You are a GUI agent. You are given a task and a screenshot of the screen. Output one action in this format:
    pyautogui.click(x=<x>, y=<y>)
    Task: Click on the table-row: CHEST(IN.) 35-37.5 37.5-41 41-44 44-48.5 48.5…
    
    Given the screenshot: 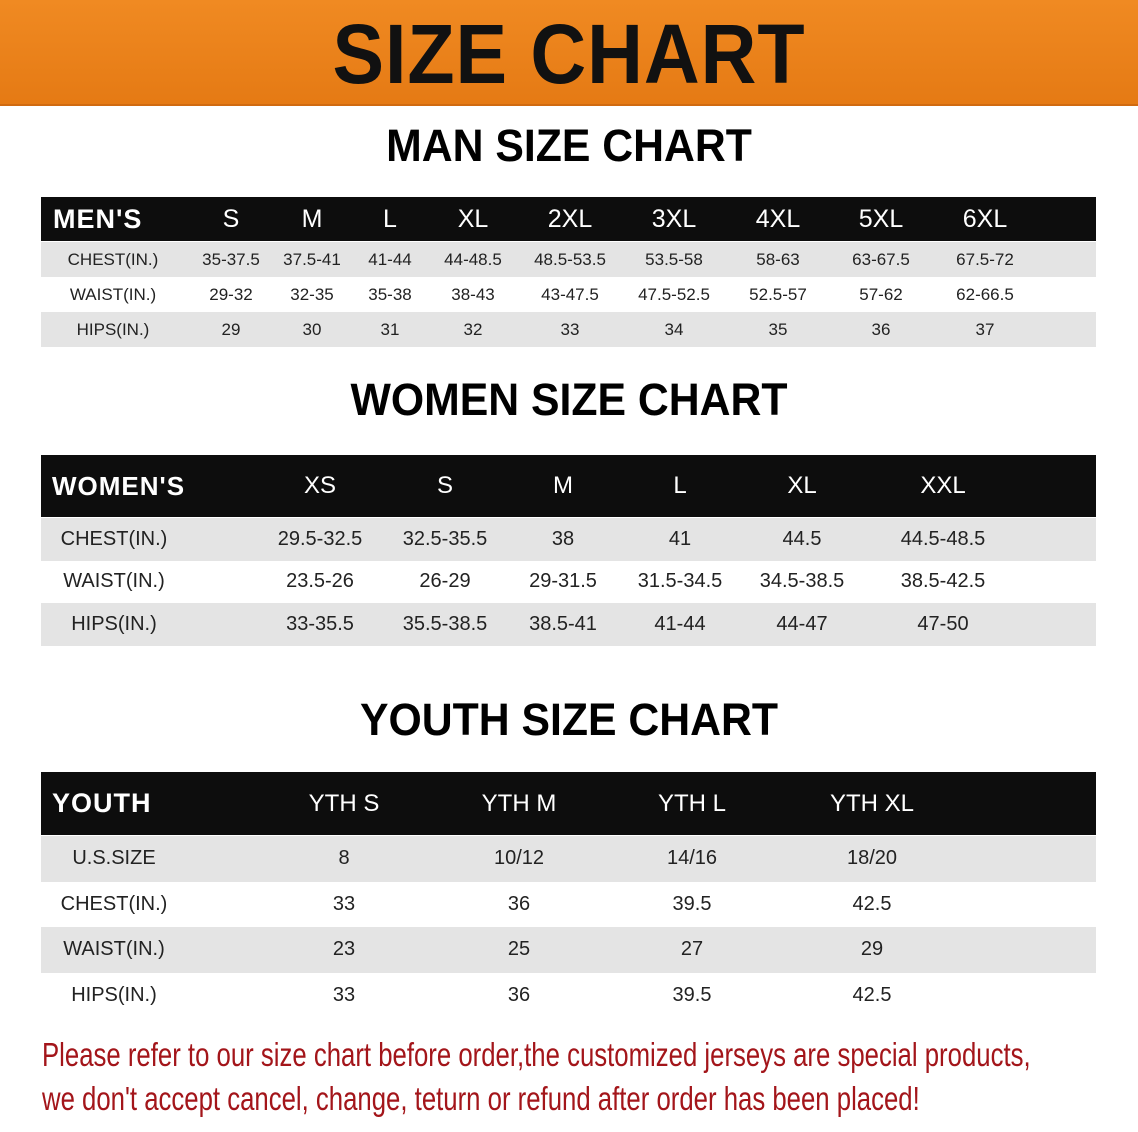 What is the action you would take?
    pyautogui.click(x=568, y=259)
    